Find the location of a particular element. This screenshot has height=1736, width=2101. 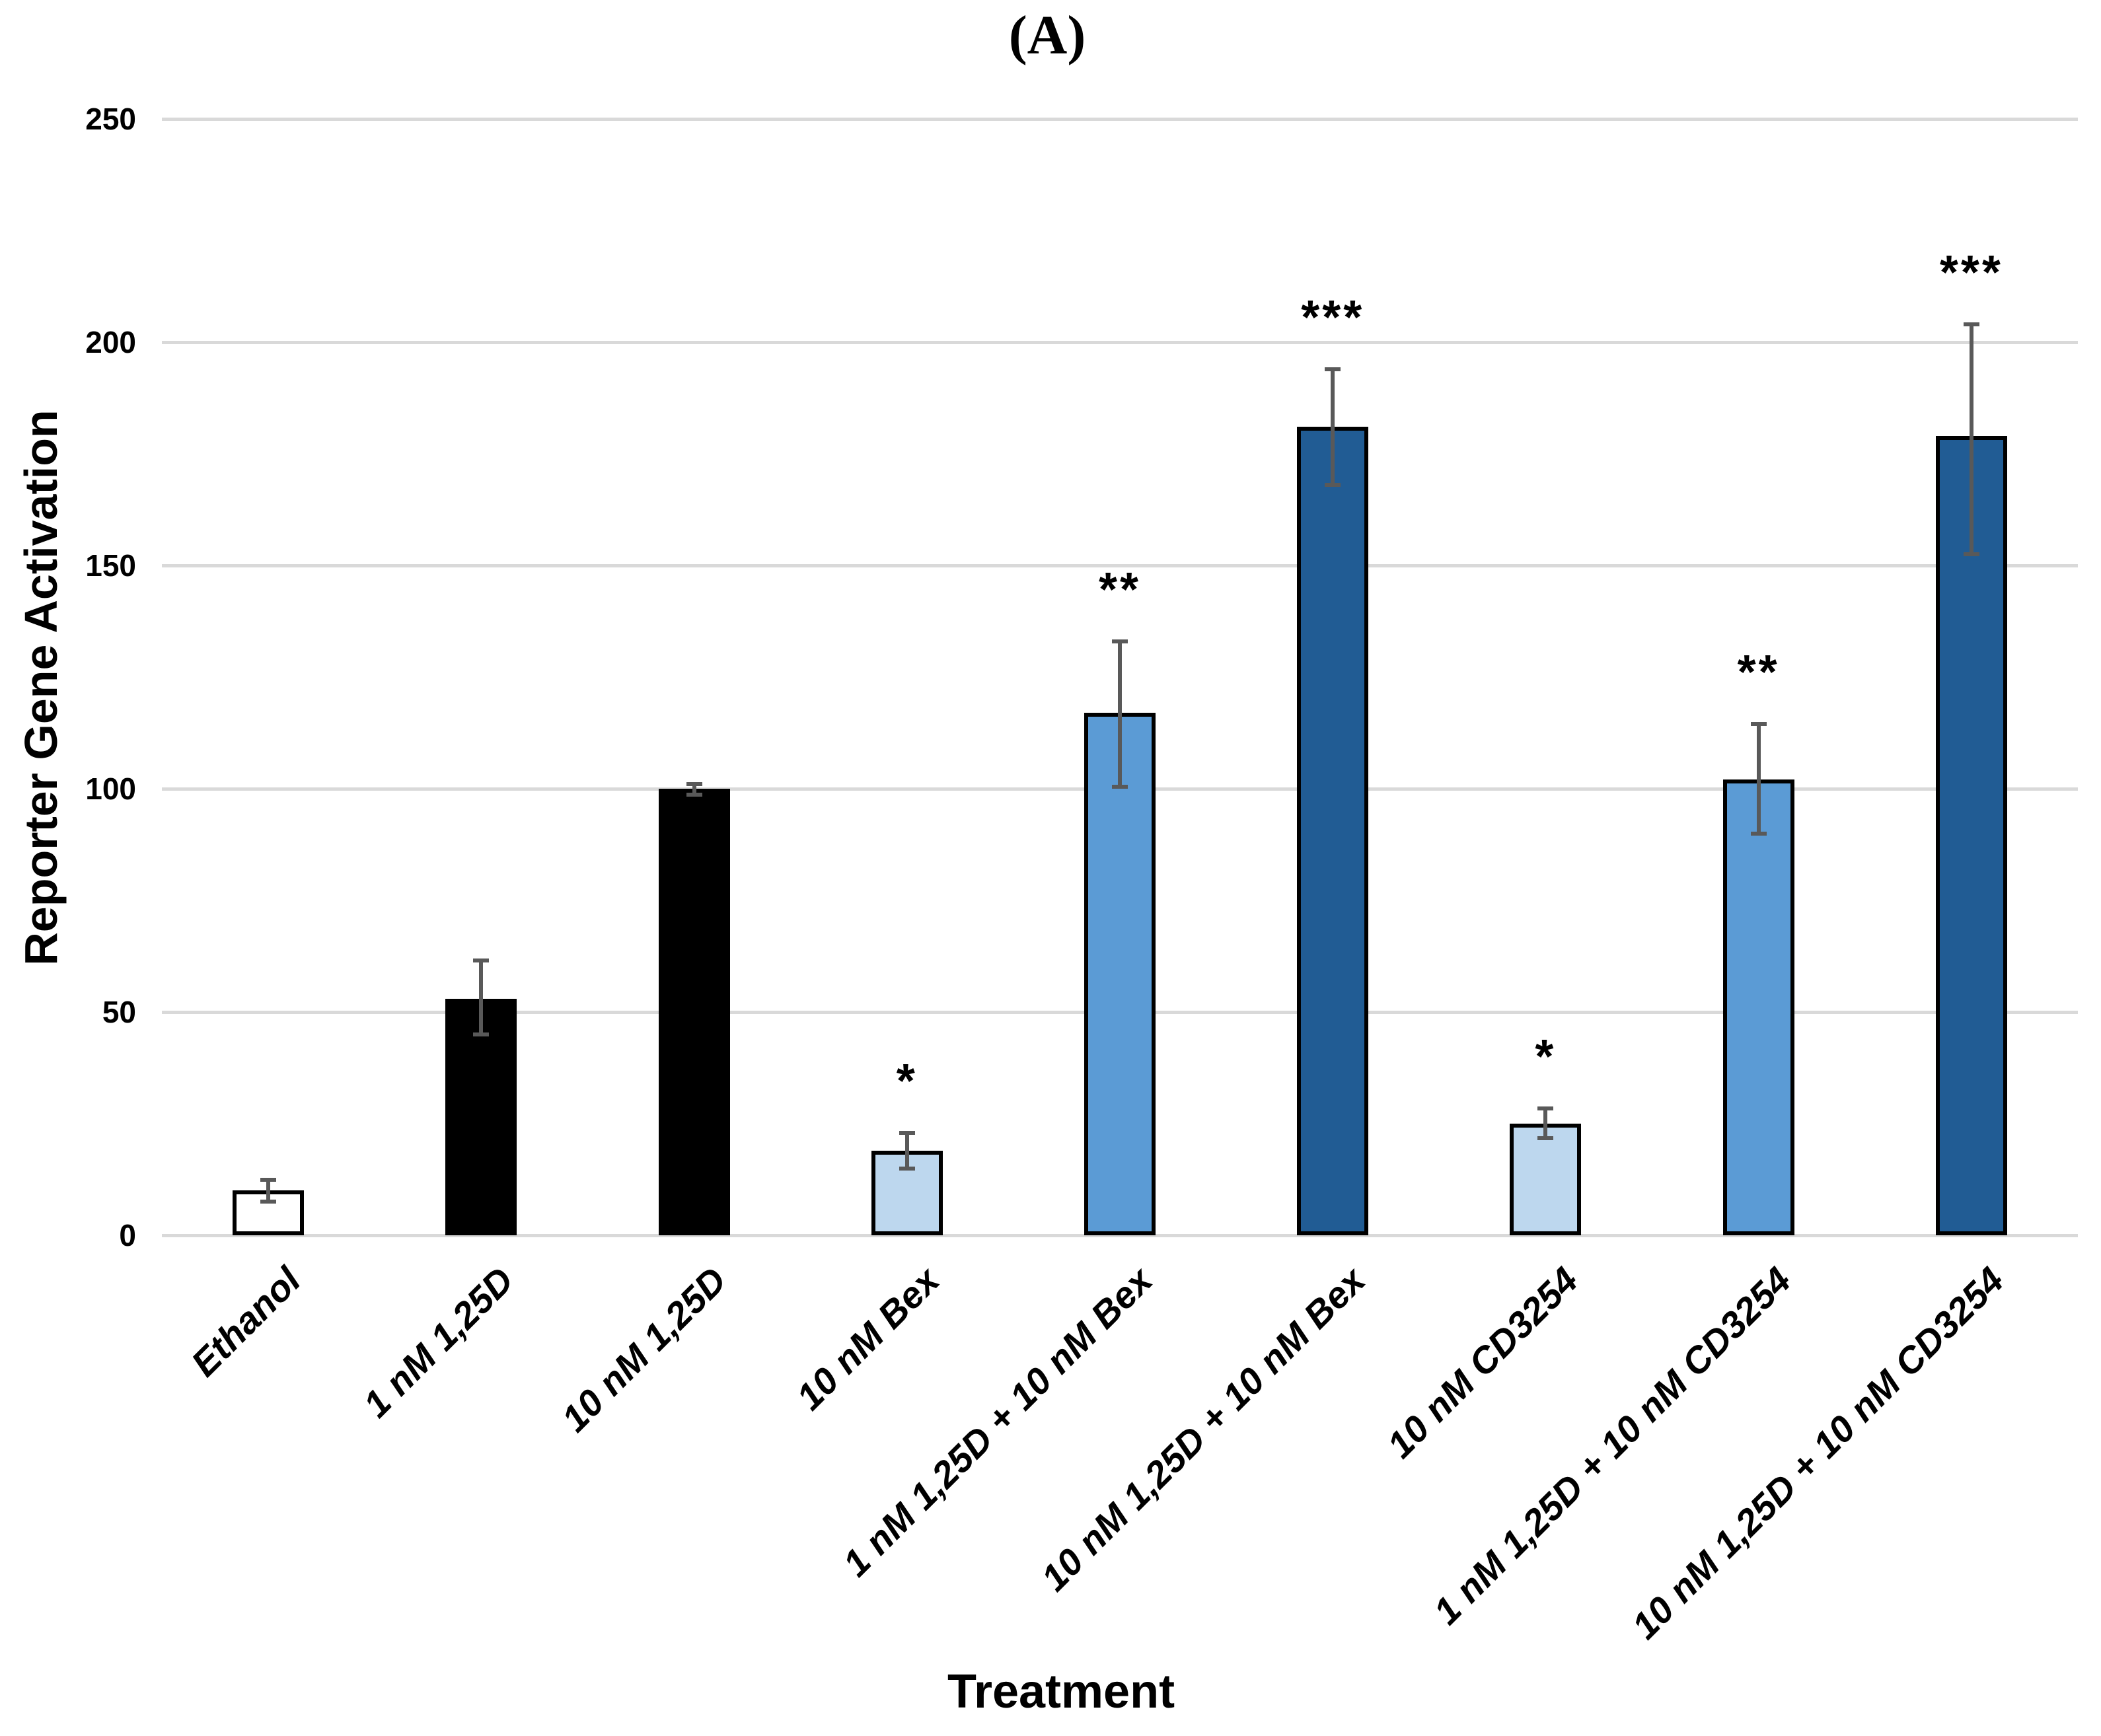

y-tick-label: 200 is located at coordinates (110, 342).